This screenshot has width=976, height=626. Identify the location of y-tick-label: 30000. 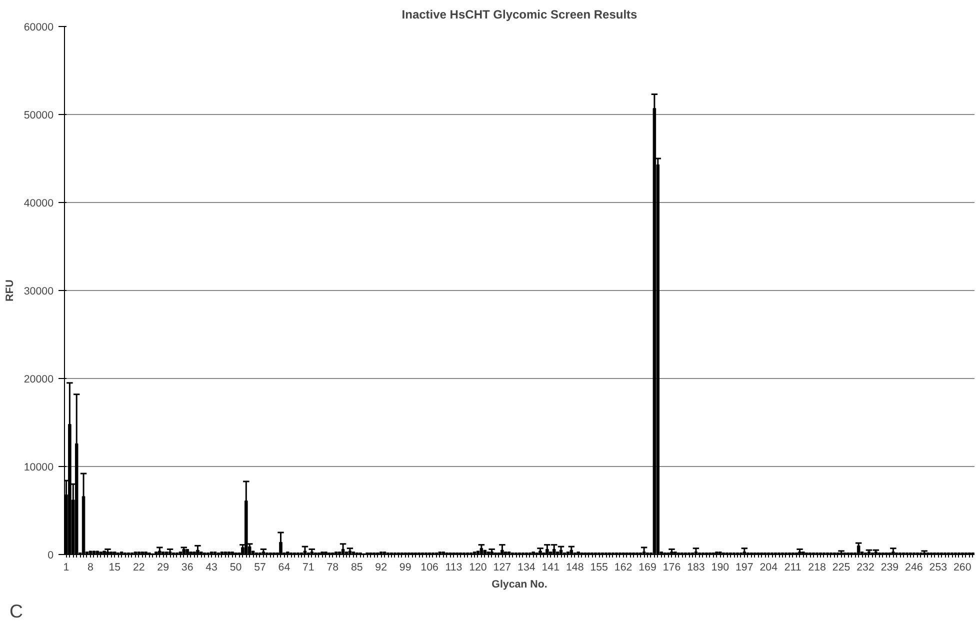
(39, 292).